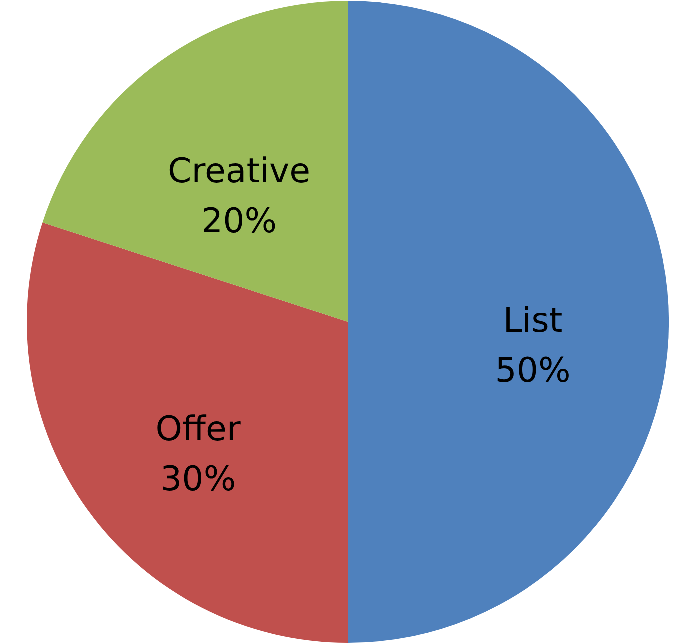 This screenshot has width=696, height=644. I want to click on data-label: 50%, so click(533, 371).